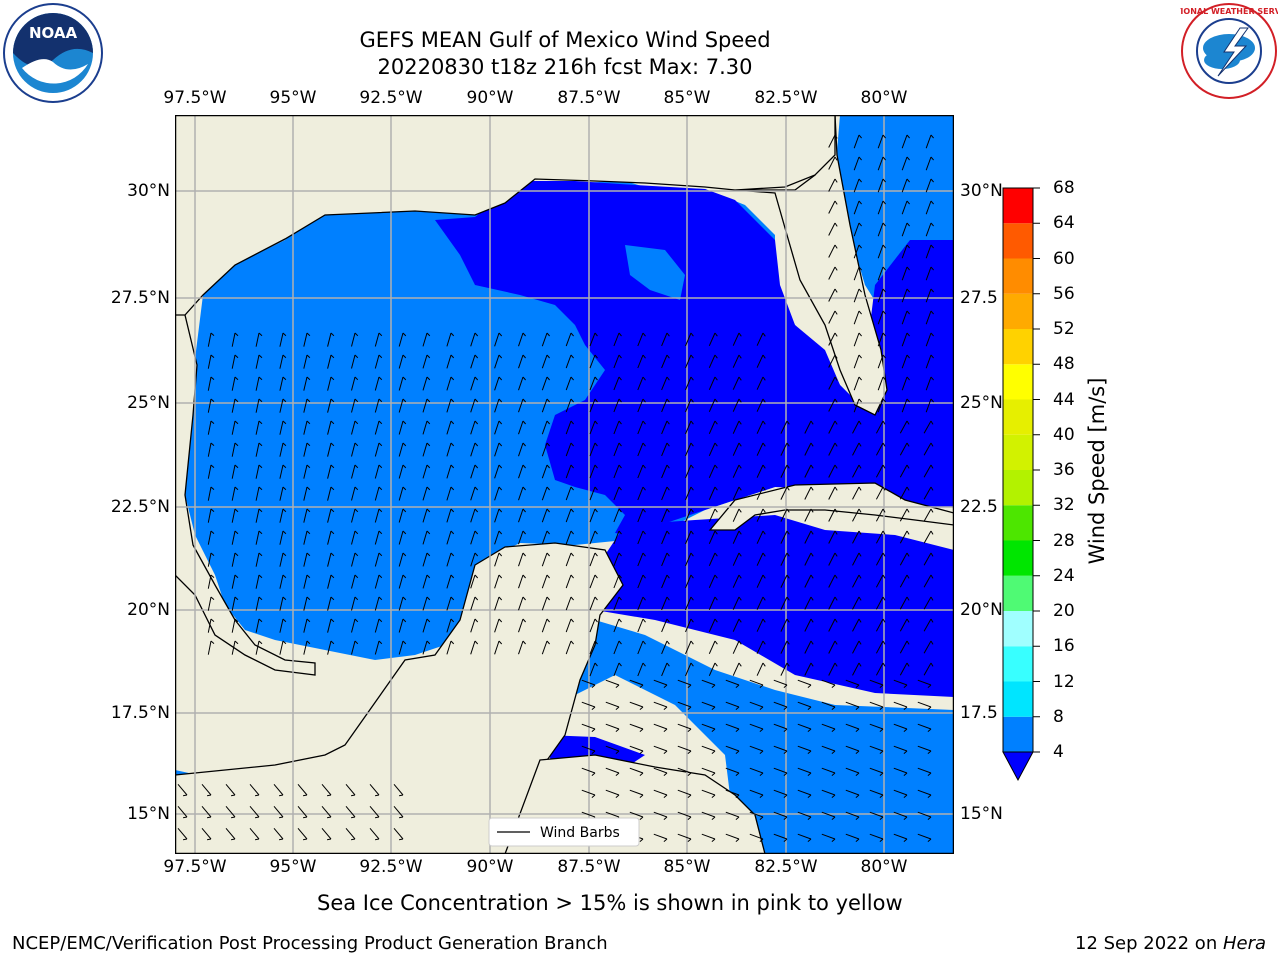  What do you see at coordinates (1149, 943) in the screenshot?
I see `footer-date-text: 12 Sep 2022 on` at bounding box center [1149, 943].